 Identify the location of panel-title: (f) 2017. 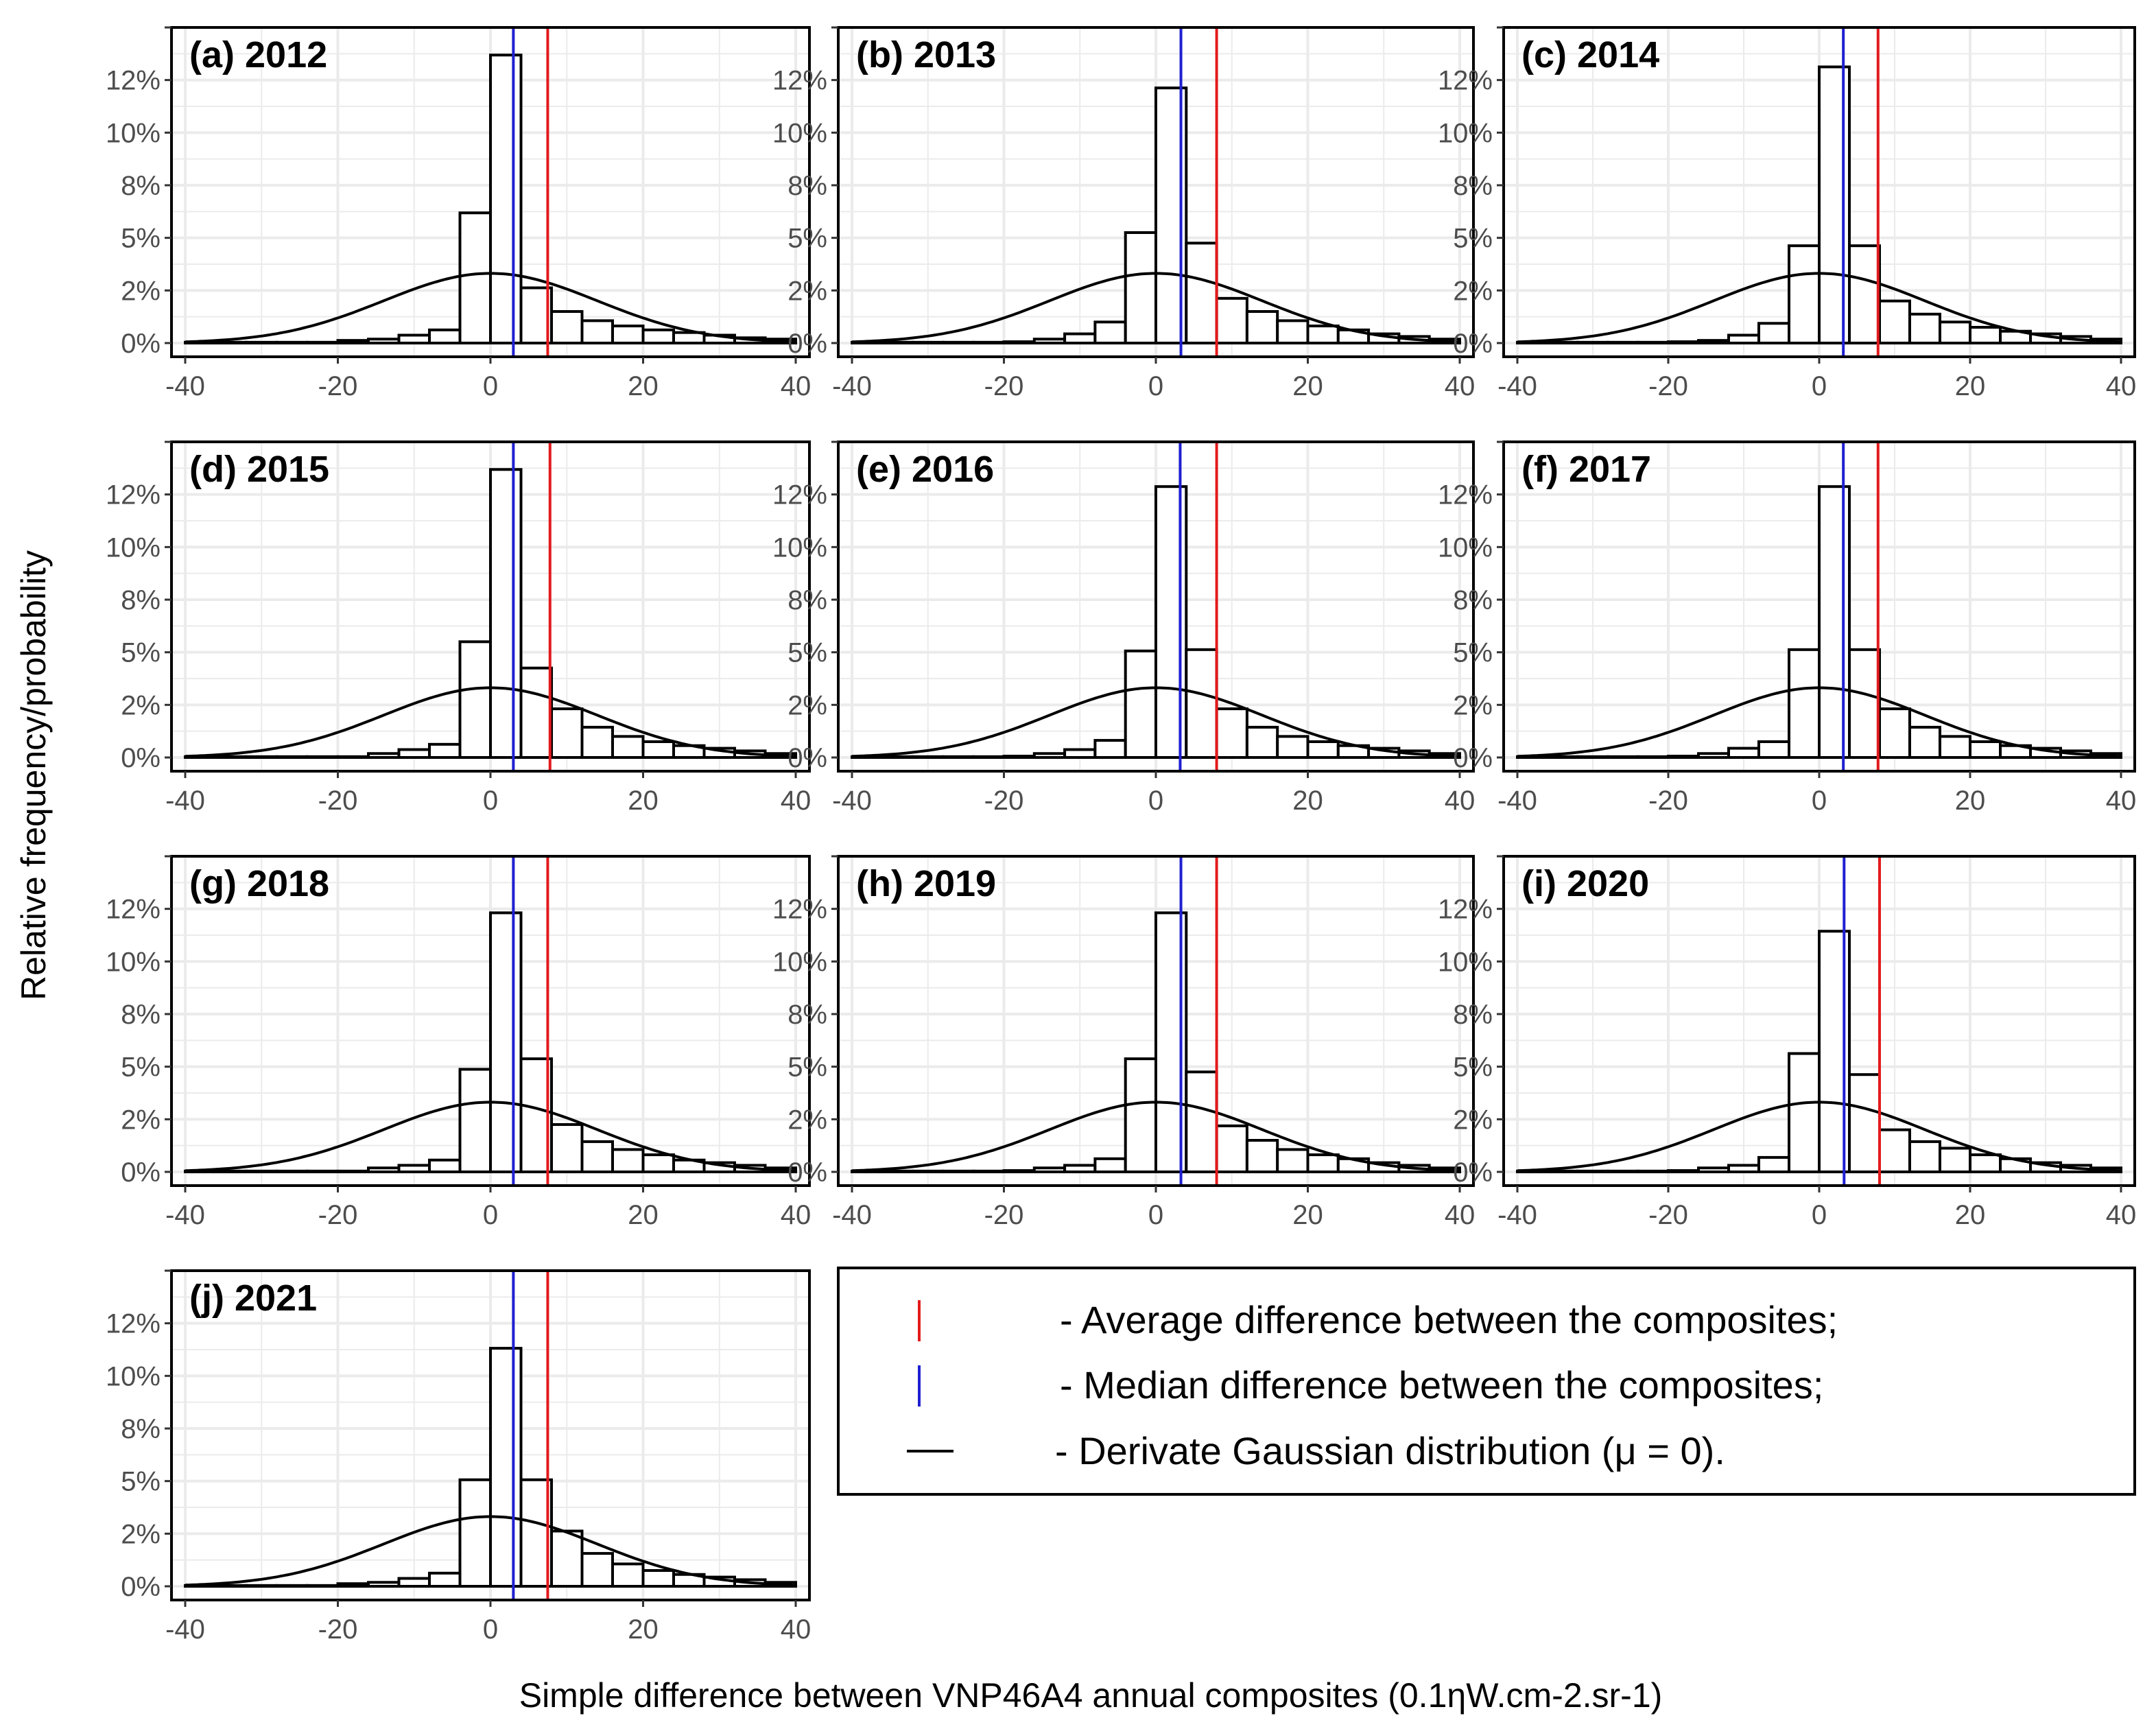
(1586, 469).